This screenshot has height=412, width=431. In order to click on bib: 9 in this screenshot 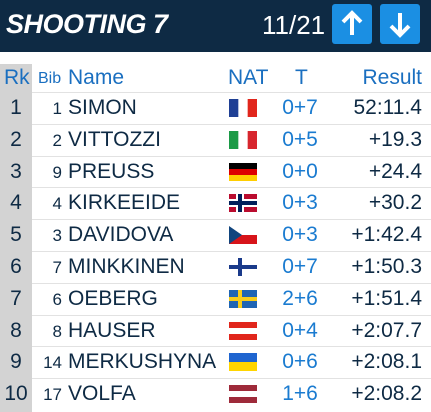, I will do `click(57, 172)`.